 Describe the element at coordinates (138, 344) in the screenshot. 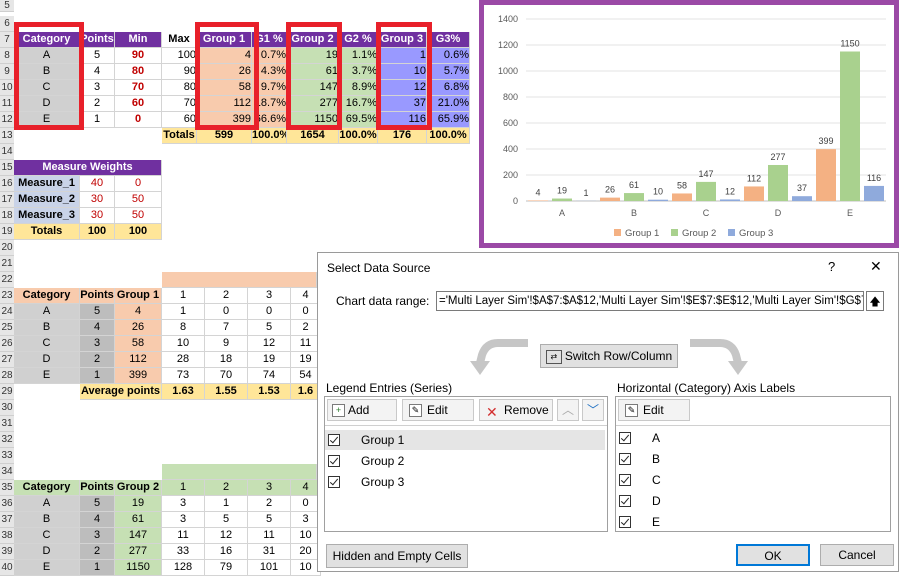

I see `table2-cell: 58` at that location.